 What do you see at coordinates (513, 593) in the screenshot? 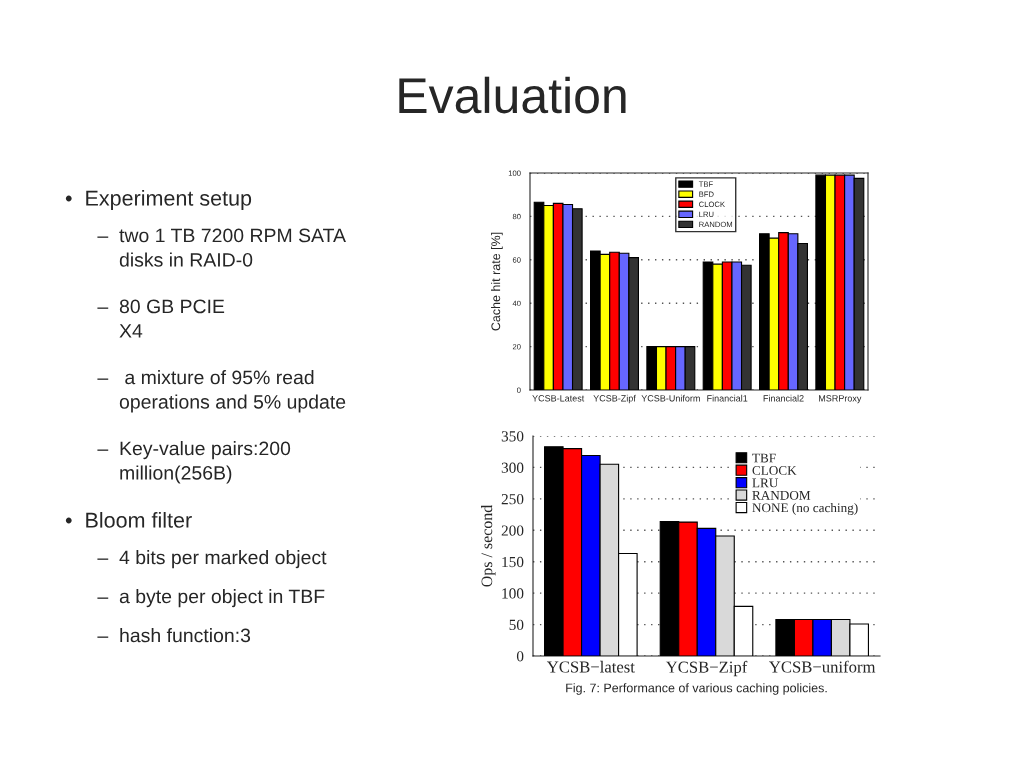
I see `y-tick-label: 100` at bounding box center [513, 593].